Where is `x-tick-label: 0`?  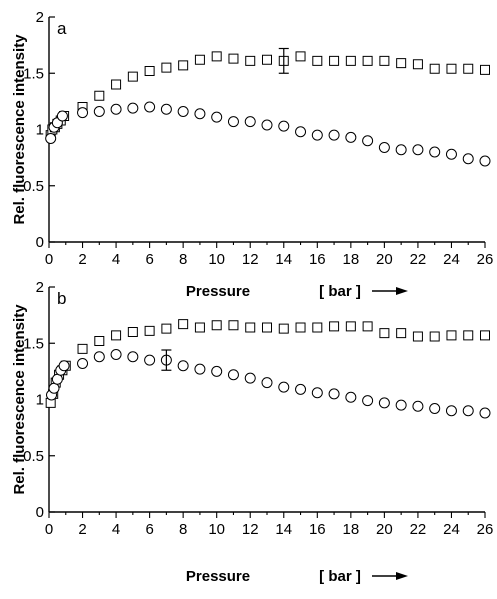 x-tick-label: 0 is located at coordinates (49, 529).